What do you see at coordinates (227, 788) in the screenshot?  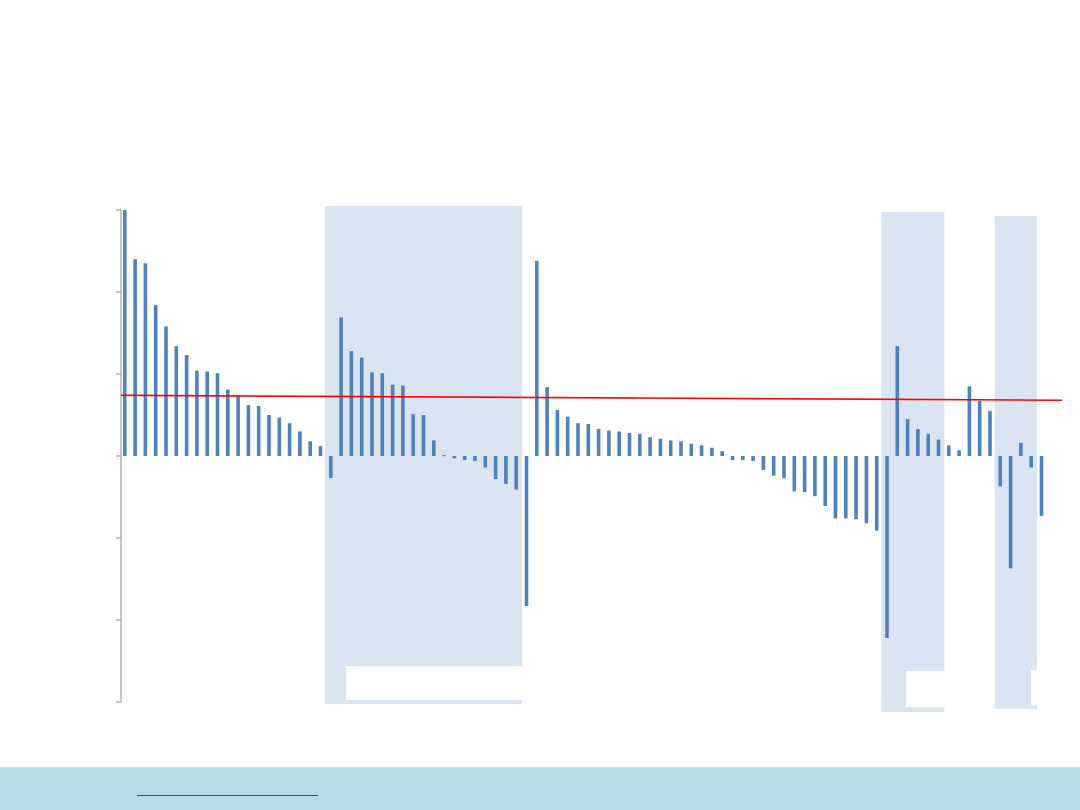 I see `footer-link` at bounding box center [227, 788].